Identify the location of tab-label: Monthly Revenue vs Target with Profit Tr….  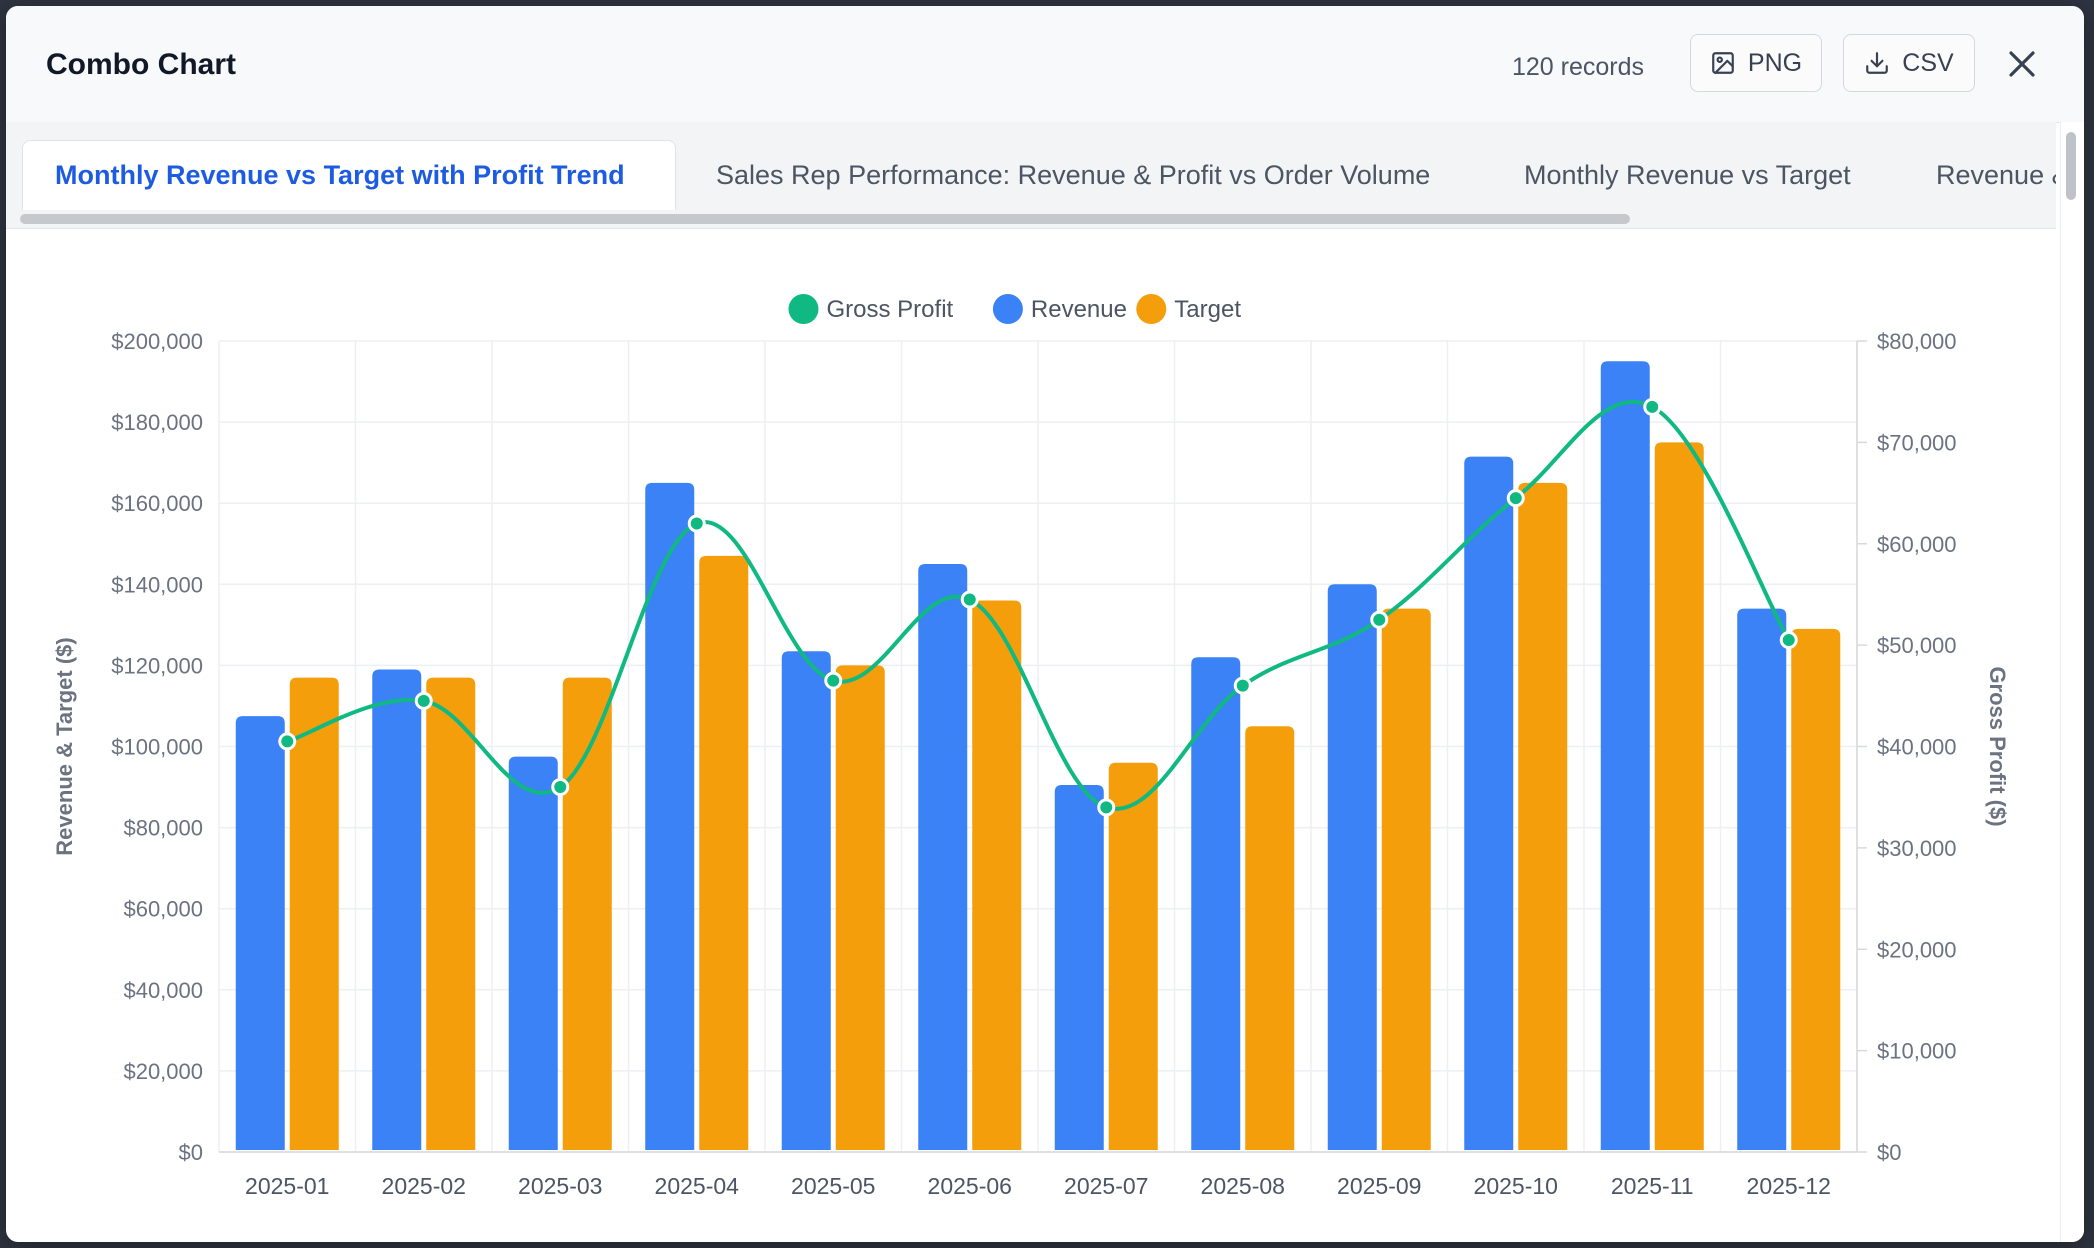
(340, 175).